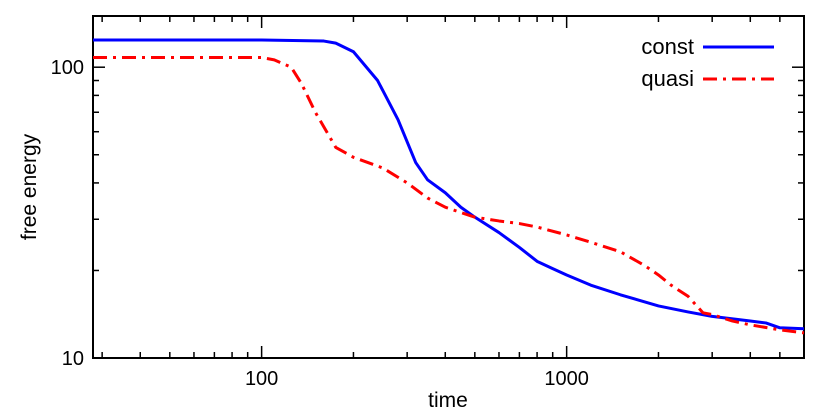  Describe the element at coordinates (448, 400) in the screenshot. I see `x-axis-title: time` at that location.